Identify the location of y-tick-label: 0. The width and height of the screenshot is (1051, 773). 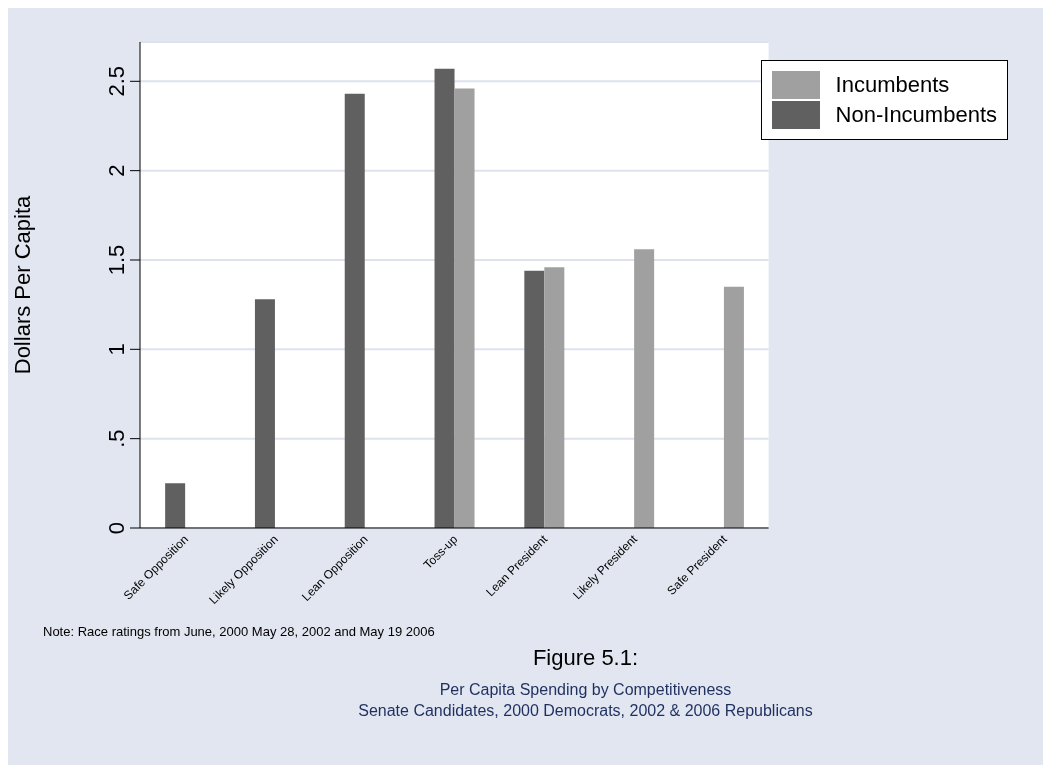
(116, 528).